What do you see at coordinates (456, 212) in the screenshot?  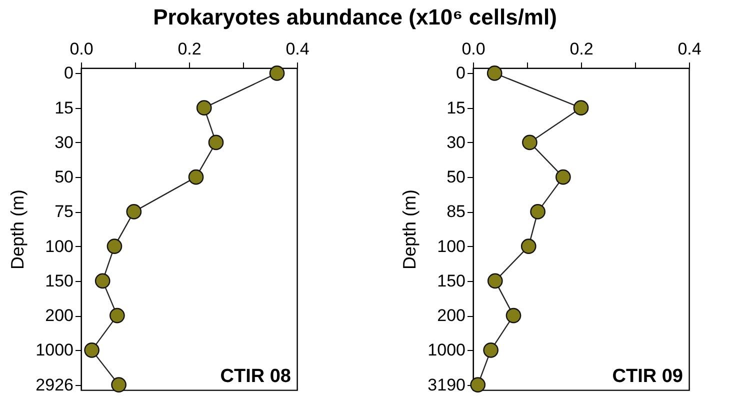 I see `y-tick-label: 85` at bounding box center [456, 212].